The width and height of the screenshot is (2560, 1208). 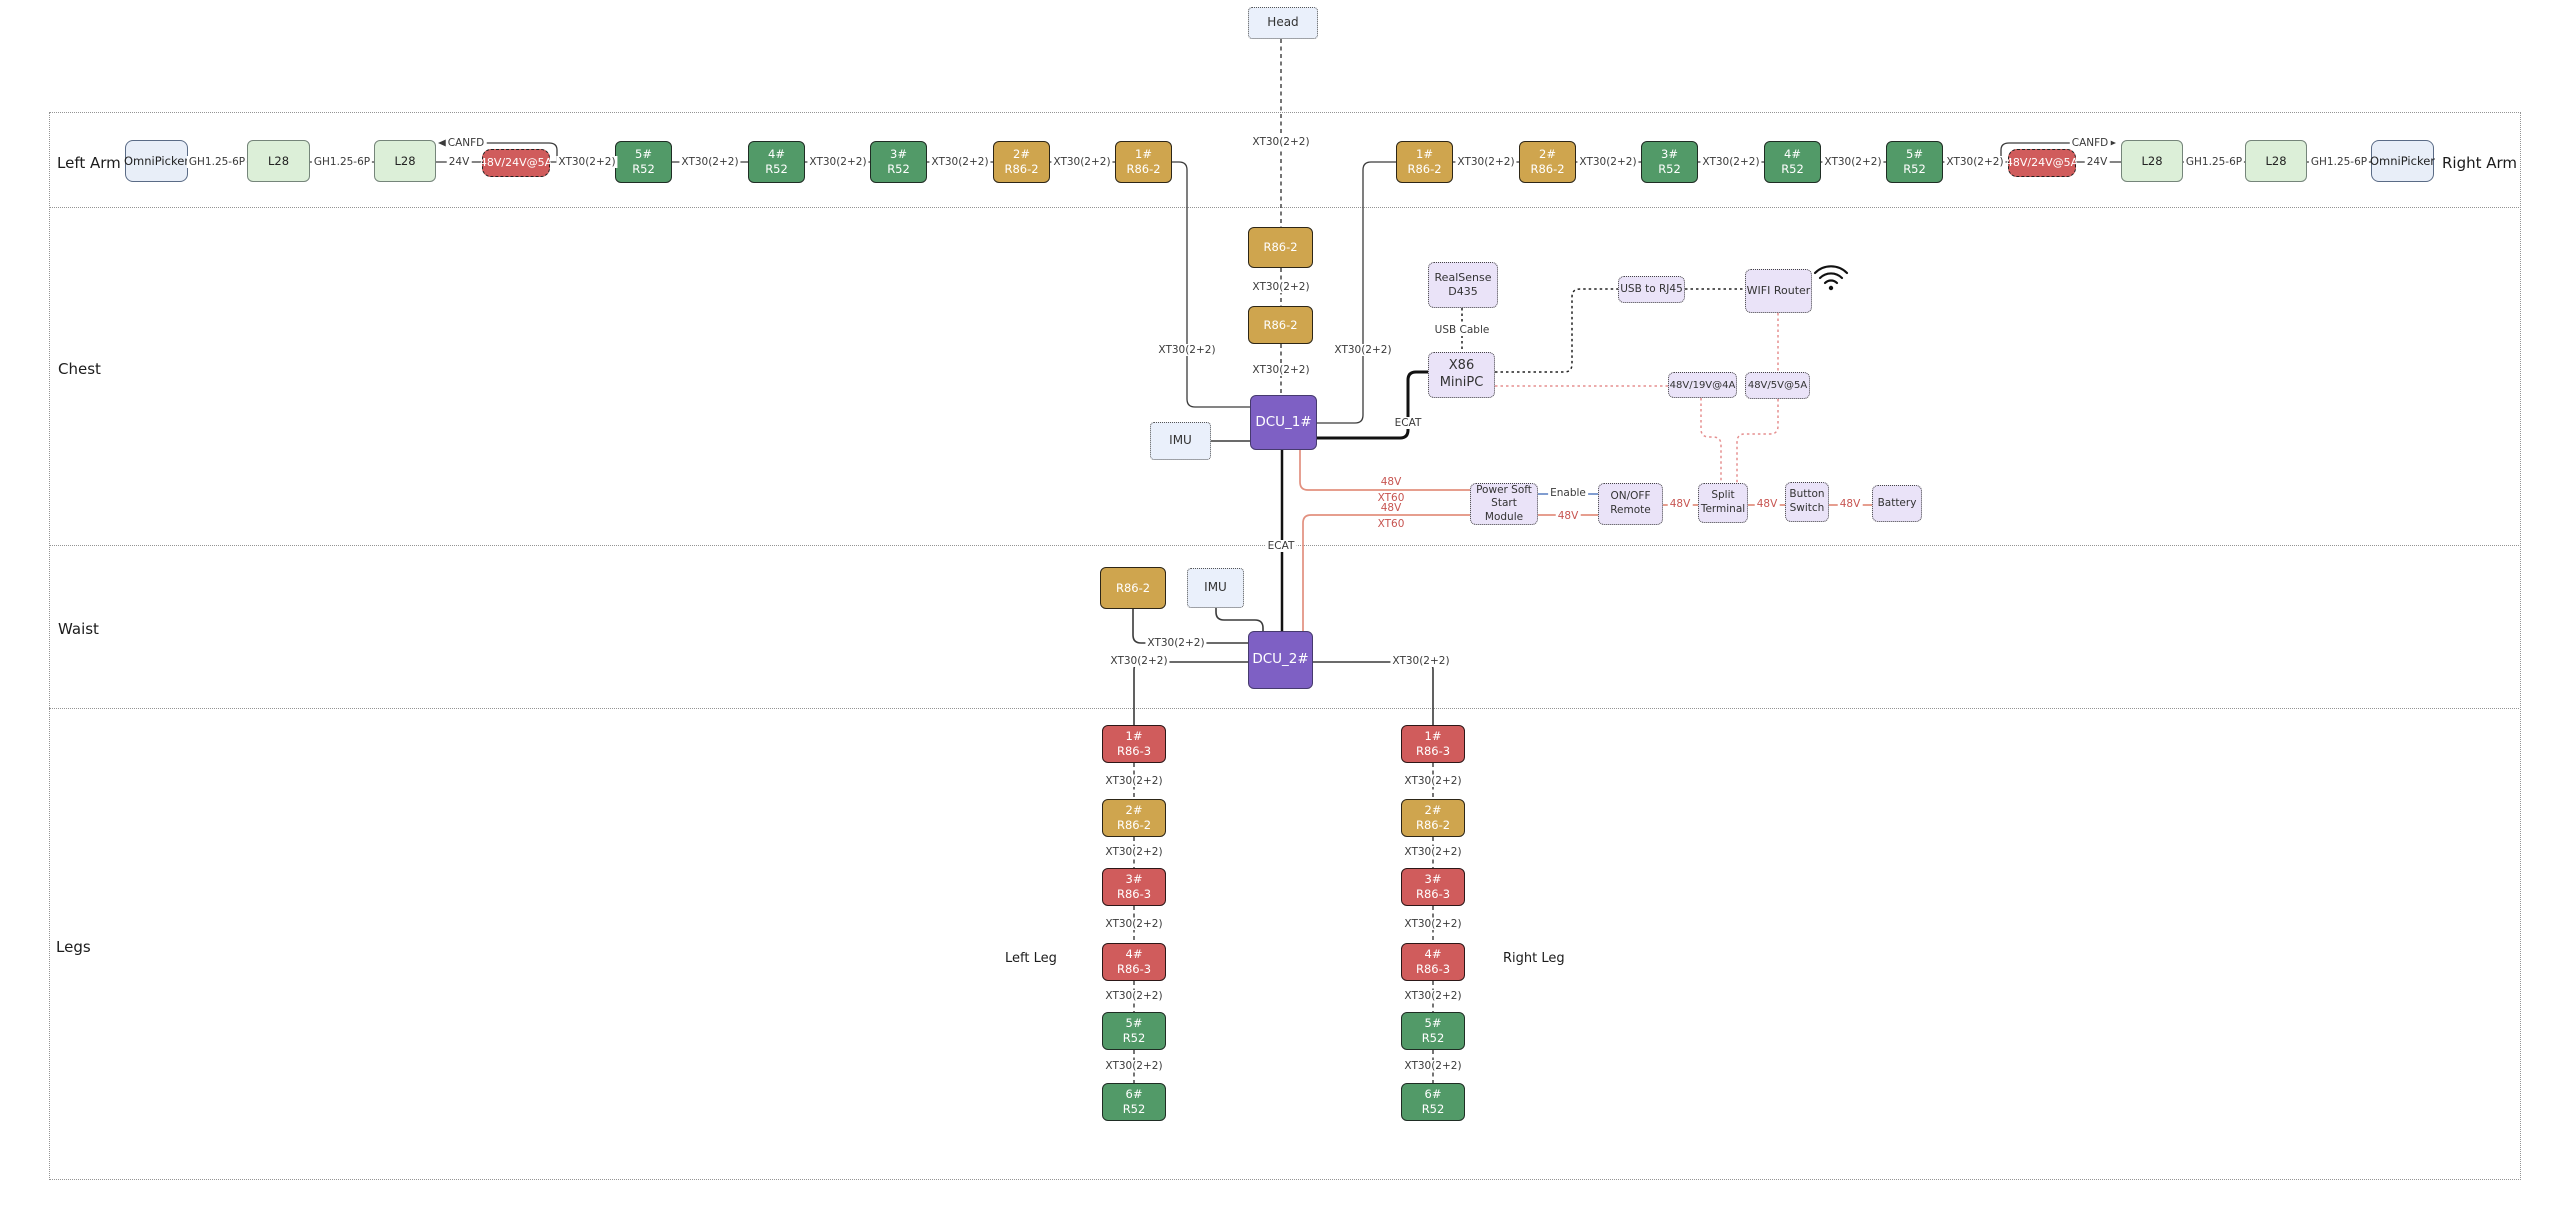 I want to click on node-left-leg-motor-5: 5# R52, so click(x=1134, y=1031).